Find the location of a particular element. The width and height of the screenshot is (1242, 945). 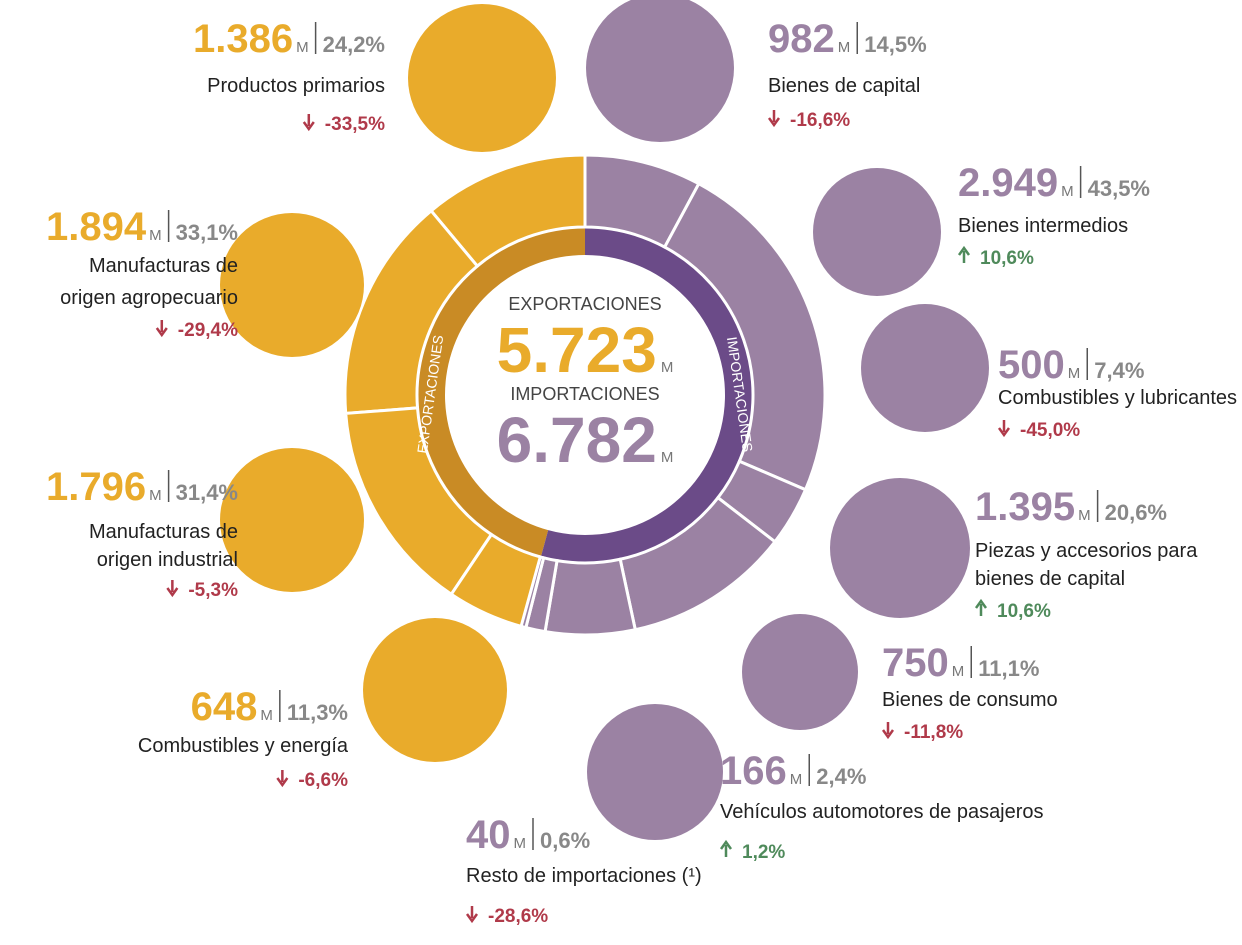

share-label: 11,3% is located at coordinates (317, 712).